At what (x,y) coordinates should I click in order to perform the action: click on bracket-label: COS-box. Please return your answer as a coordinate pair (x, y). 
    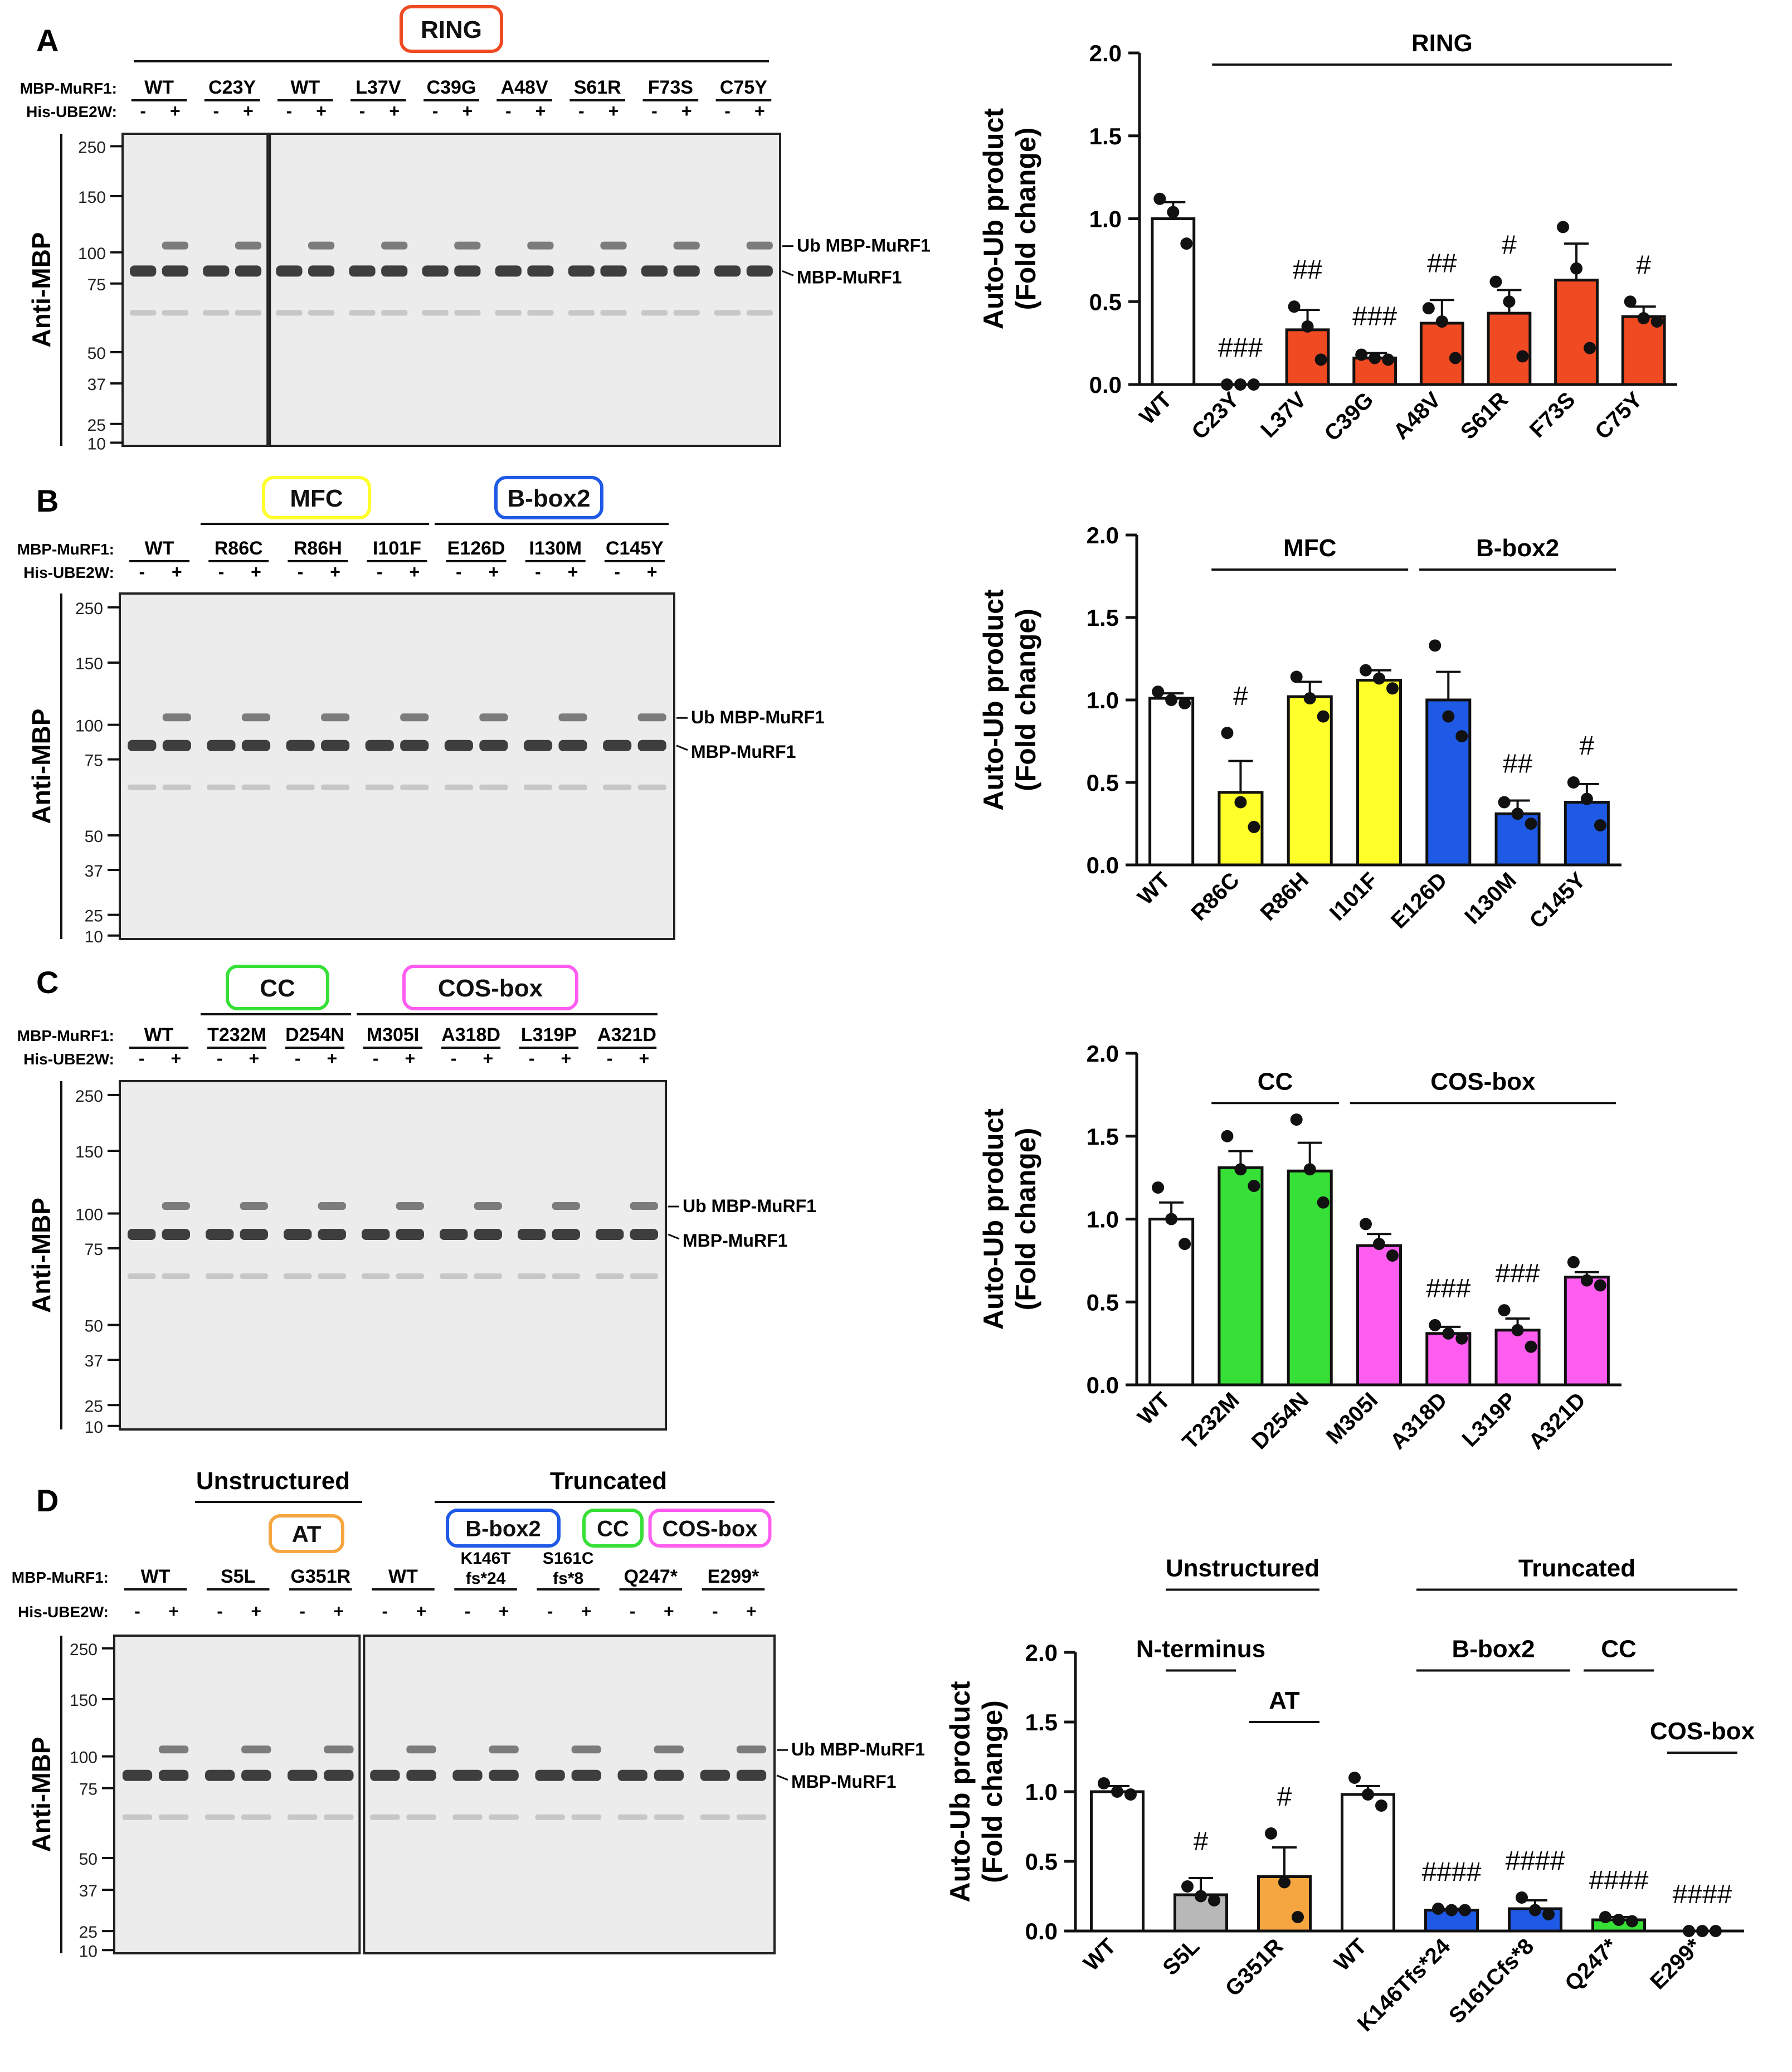
    Looking at the image, I should click on (1702, 1731).